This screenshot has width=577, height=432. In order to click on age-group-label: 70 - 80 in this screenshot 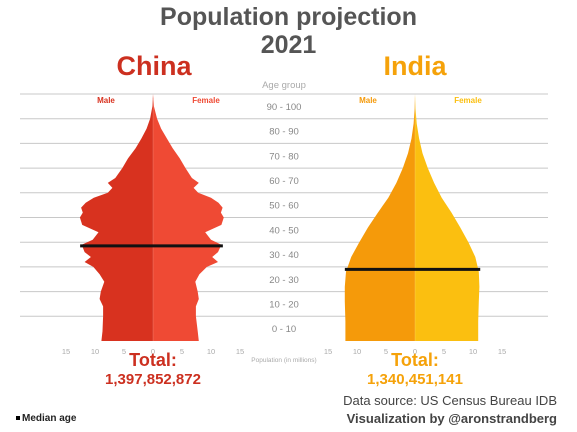, I will do `click(284, 156)`.